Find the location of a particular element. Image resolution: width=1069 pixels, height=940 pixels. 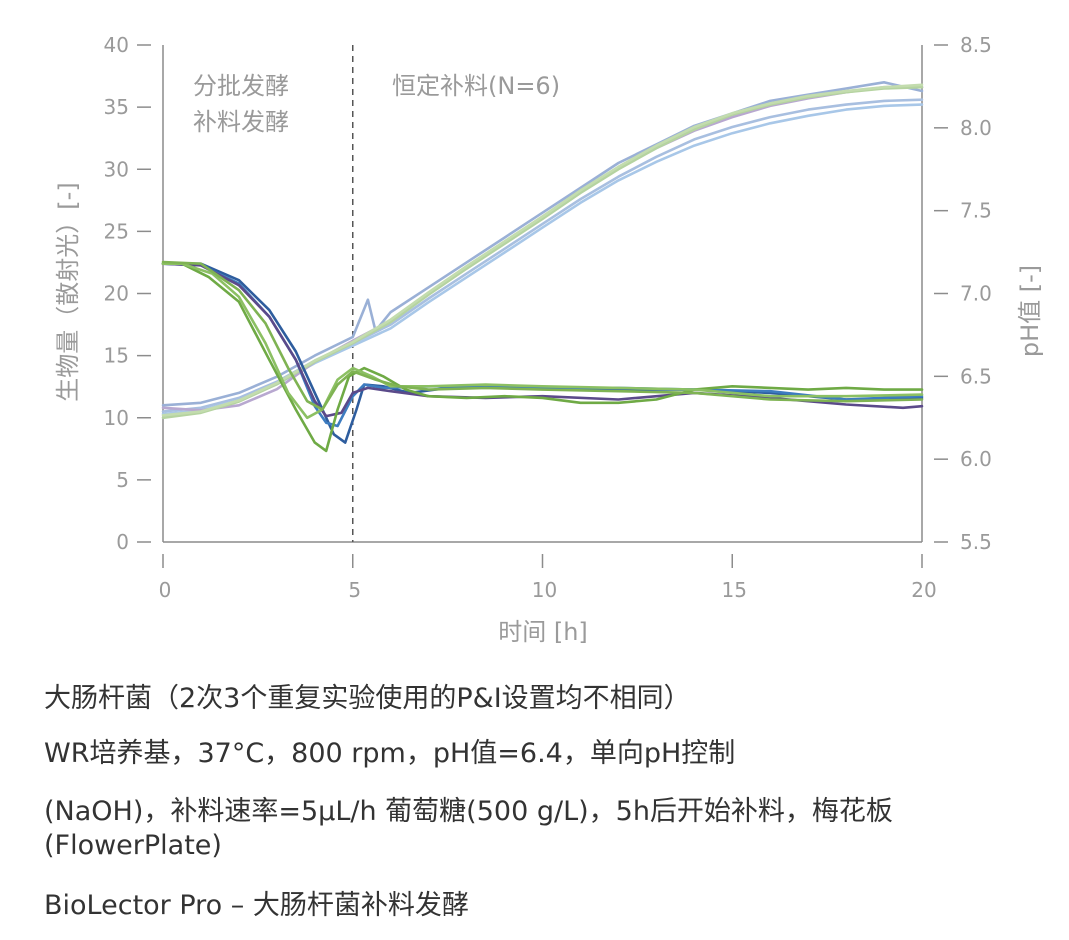

annotation-constant-feed: 恒定补料(N=6) is located at coordinates (476, 86).